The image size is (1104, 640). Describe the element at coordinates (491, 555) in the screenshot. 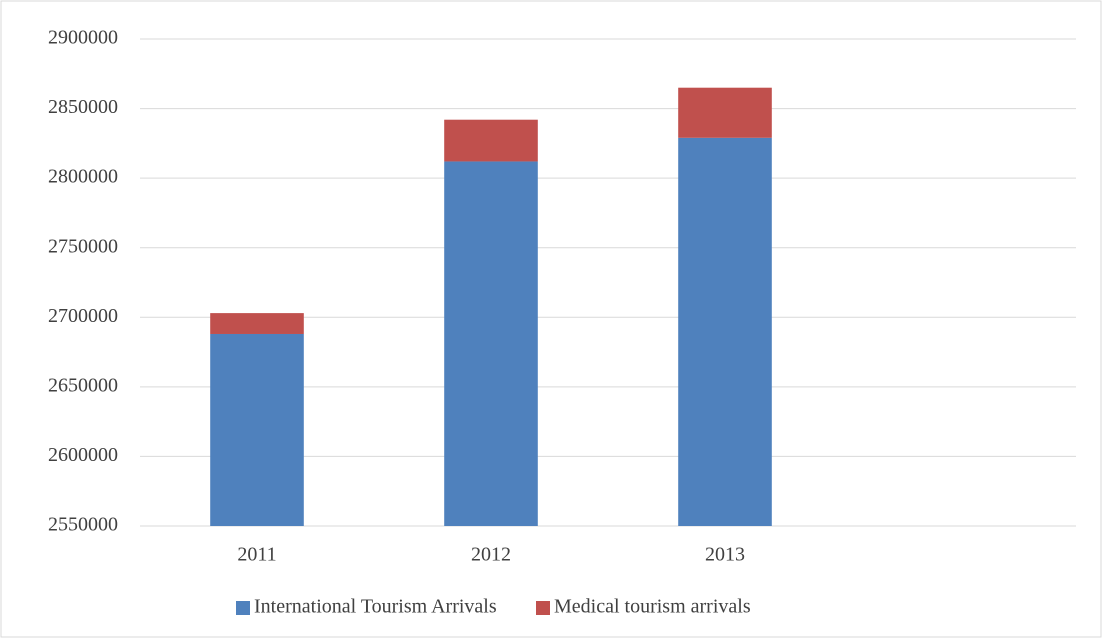

I see `x-tick-label: 2012` at that location.